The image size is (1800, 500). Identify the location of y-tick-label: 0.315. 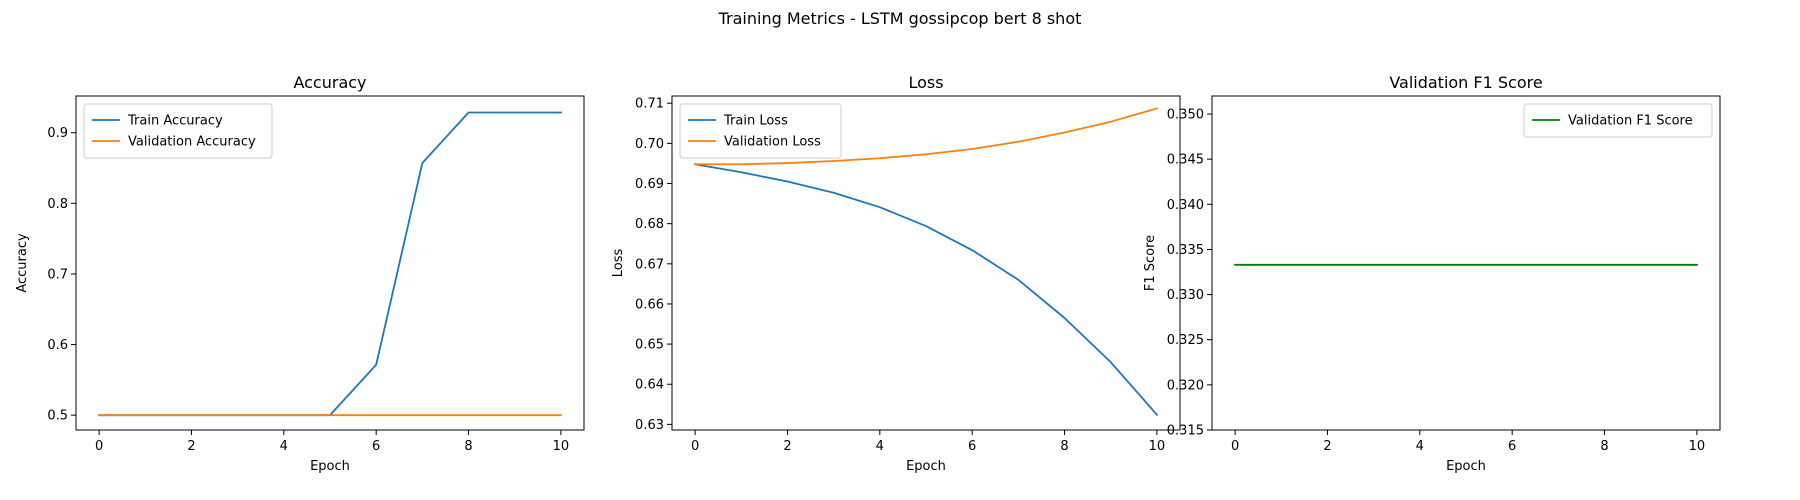
(1185, 431).